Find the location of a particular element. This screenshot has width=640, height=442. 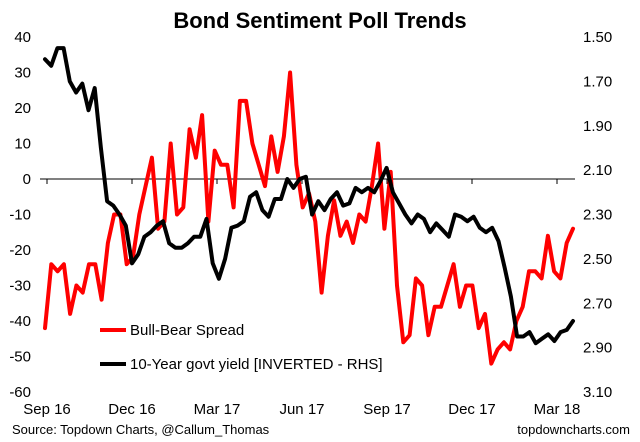

source-note: Source: Topdown Charts, @Callum_Thomas is located at coordinates (141, 429).